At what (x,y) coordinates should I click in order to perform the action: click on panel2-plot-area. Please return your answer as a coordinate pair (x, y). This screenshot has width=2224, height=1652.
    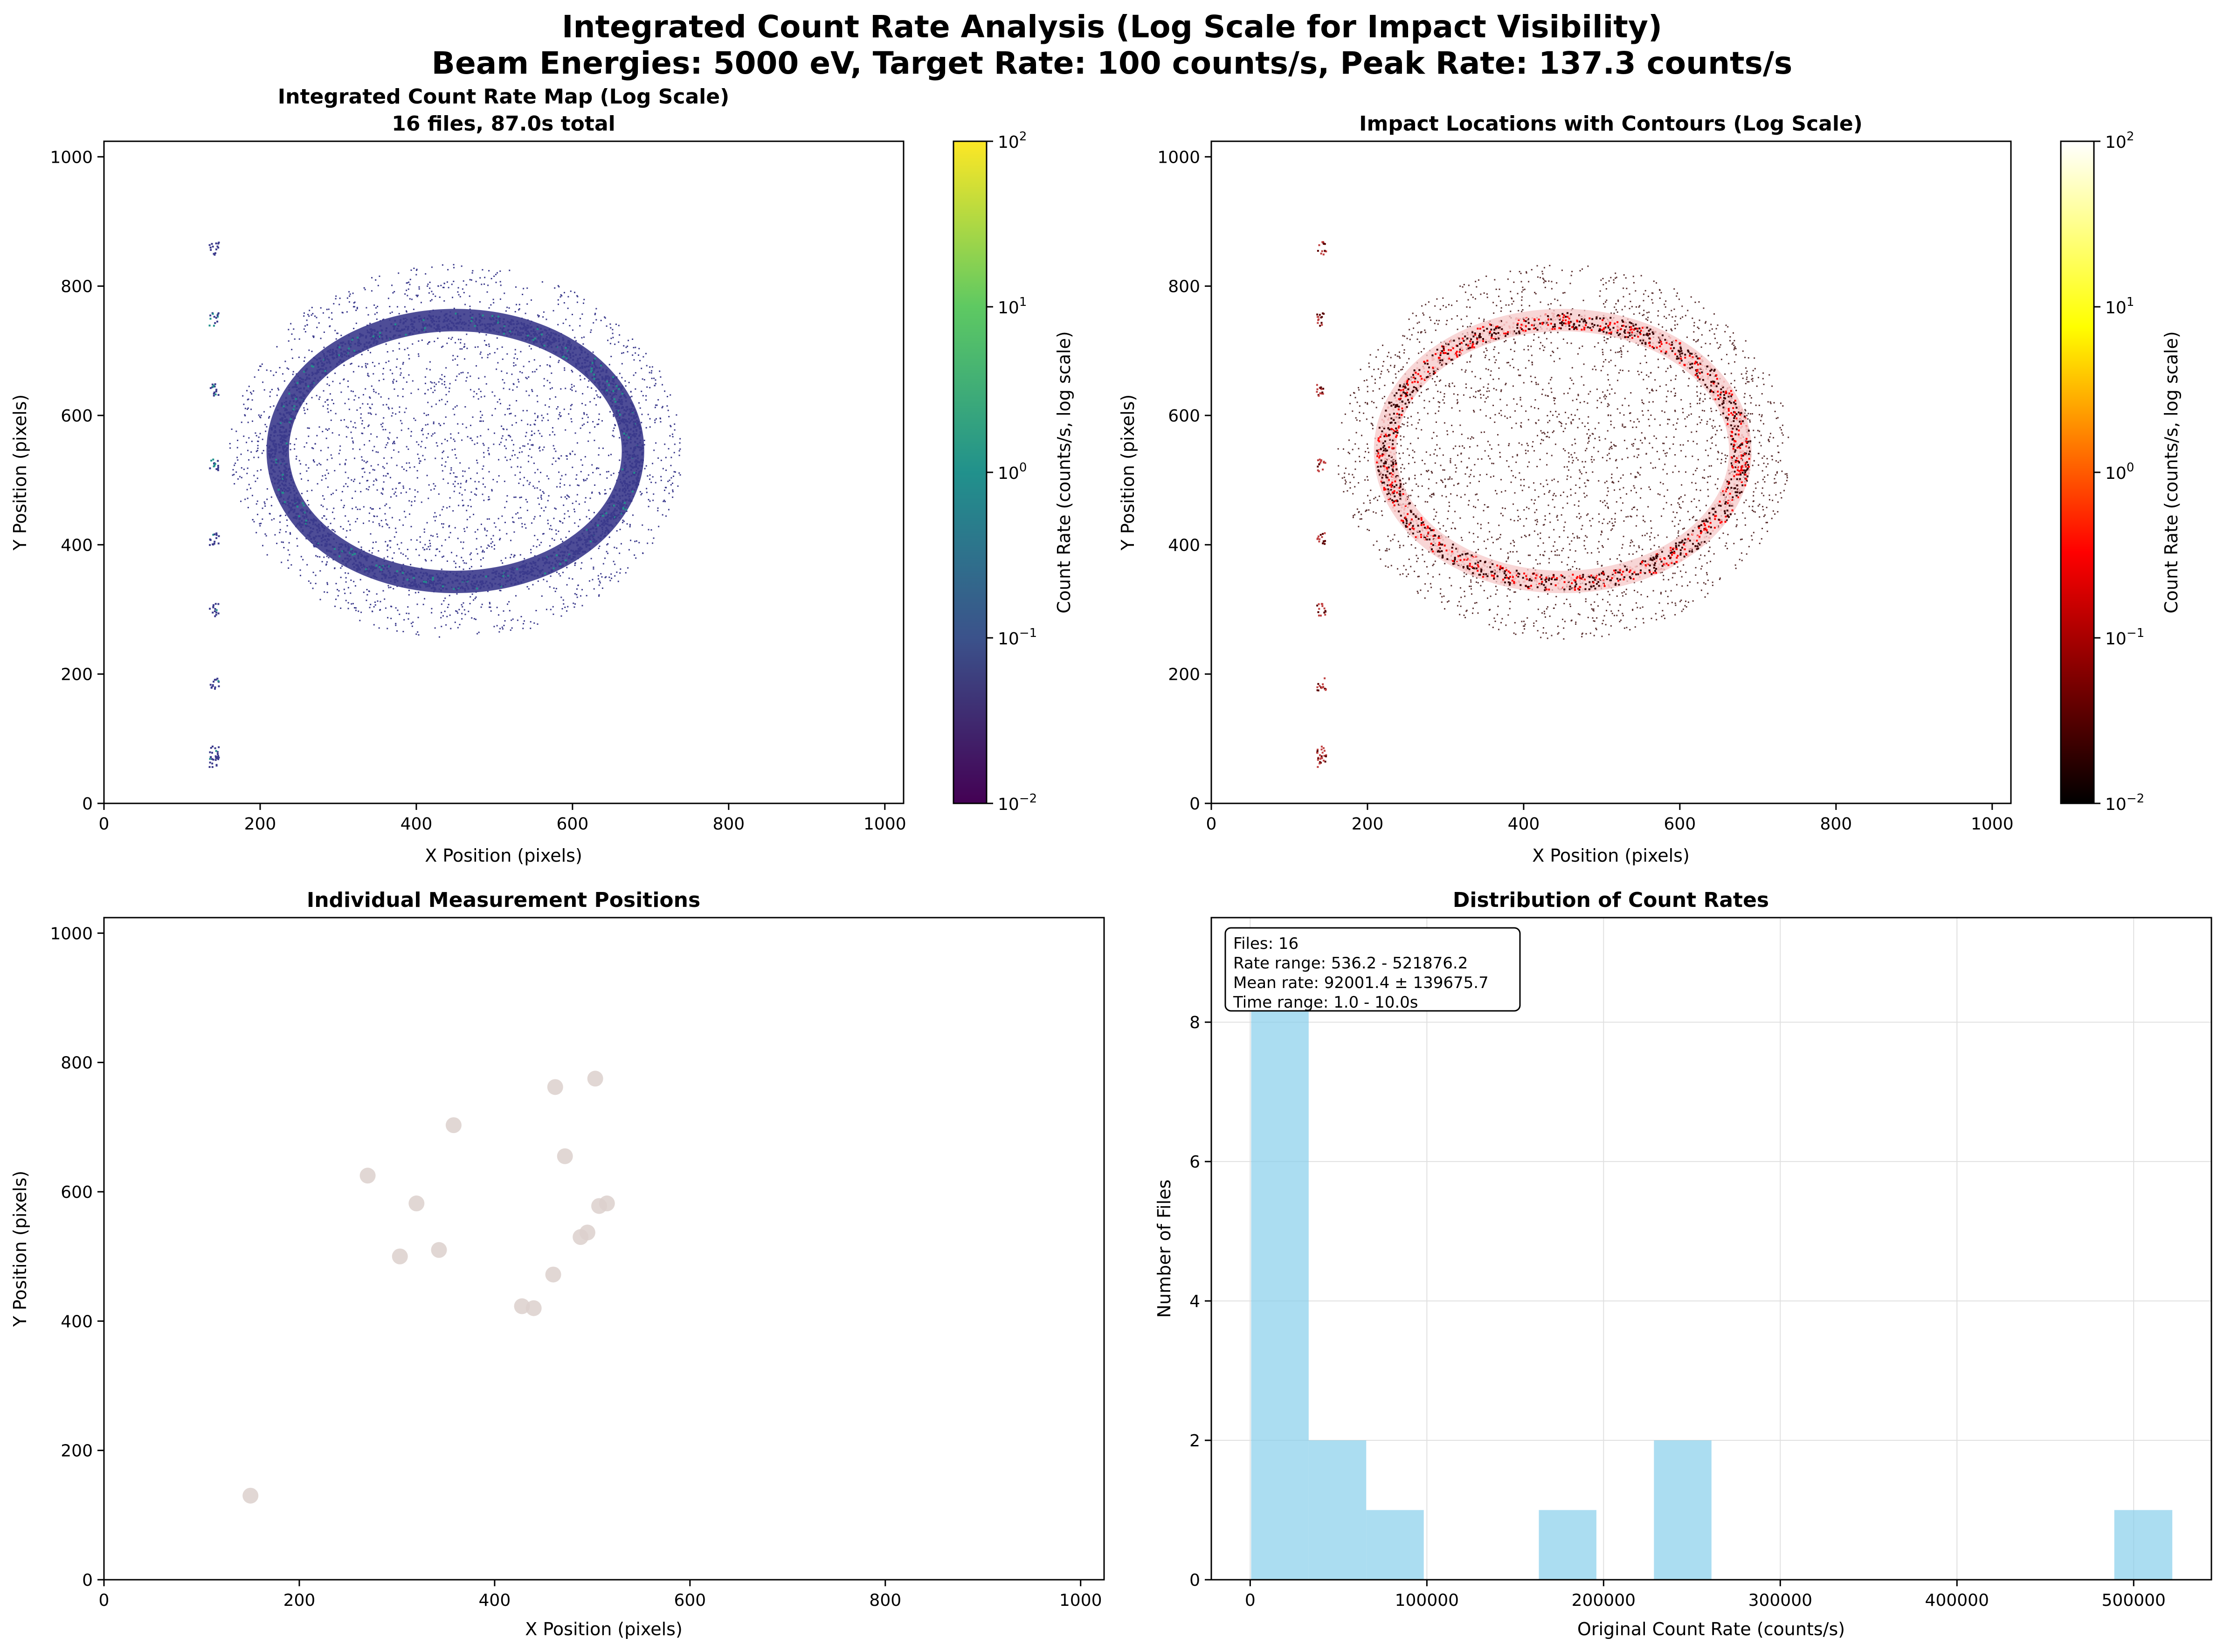
    Looking at the image, I should click on (1552, 505).